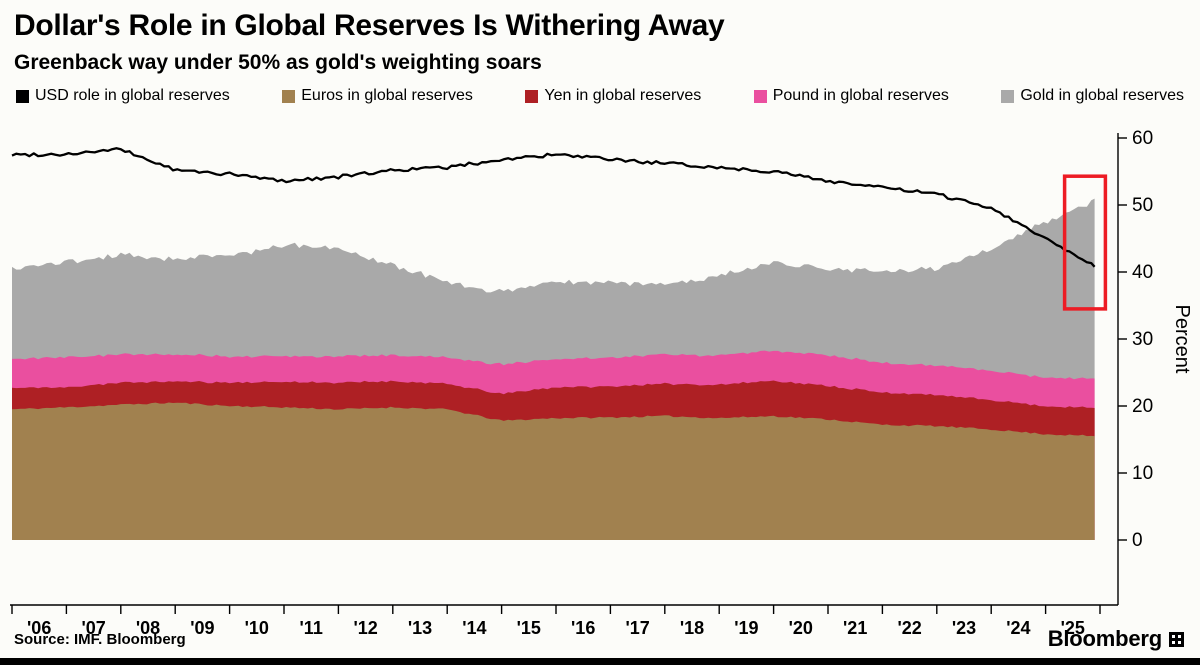 The image size is (1200, 665). What do you see at coordinates (529, 628) in the screenshot?
I see `x-axis-label: '15` at bounding box center [529, 628].